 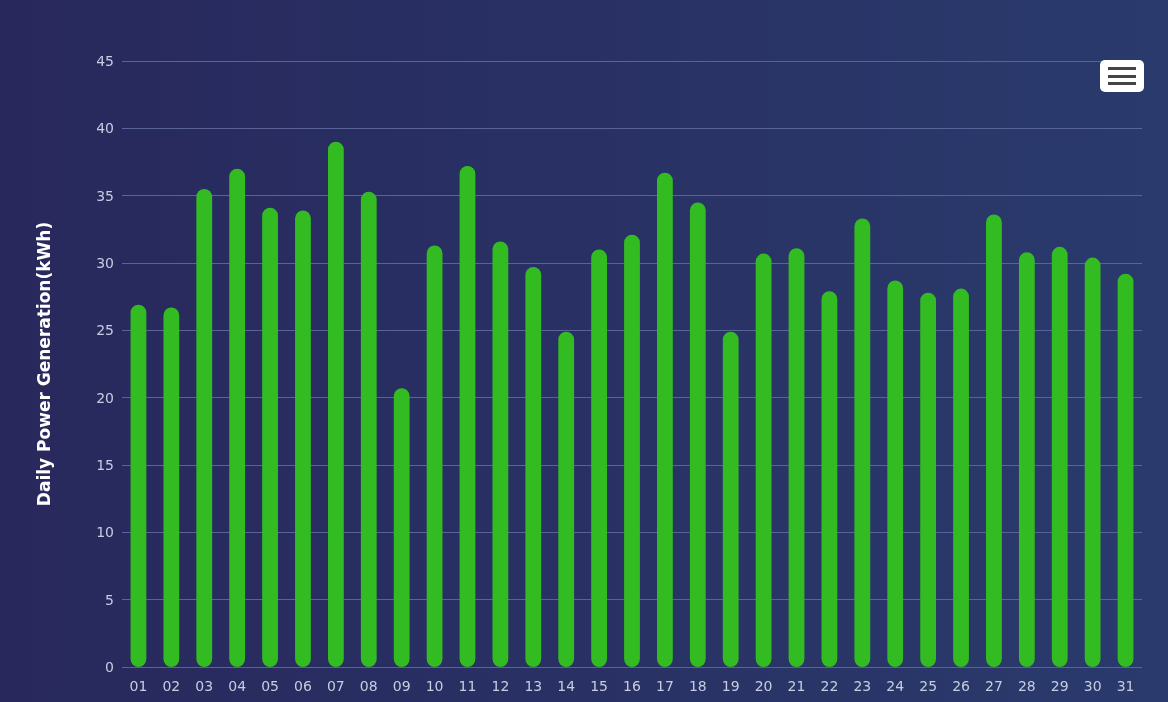 What do you see at coordinates (105, 397) in the screenshot?
I see `y-tick-label: 20` at bounding box center [105, 397].